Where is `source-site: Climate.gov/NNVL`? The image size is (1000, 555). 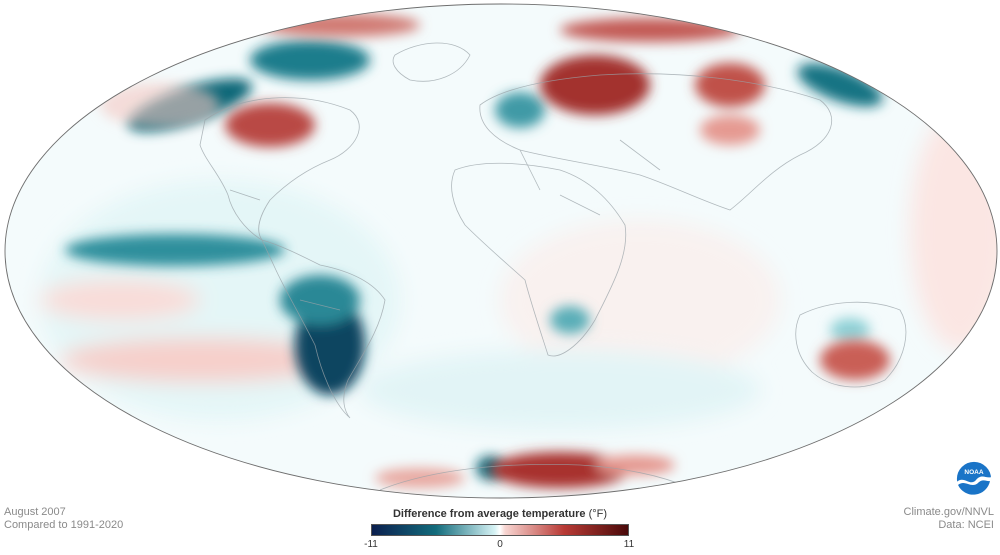 source-site: Climate.gov/NNVL is located at coordinates (948, 512).